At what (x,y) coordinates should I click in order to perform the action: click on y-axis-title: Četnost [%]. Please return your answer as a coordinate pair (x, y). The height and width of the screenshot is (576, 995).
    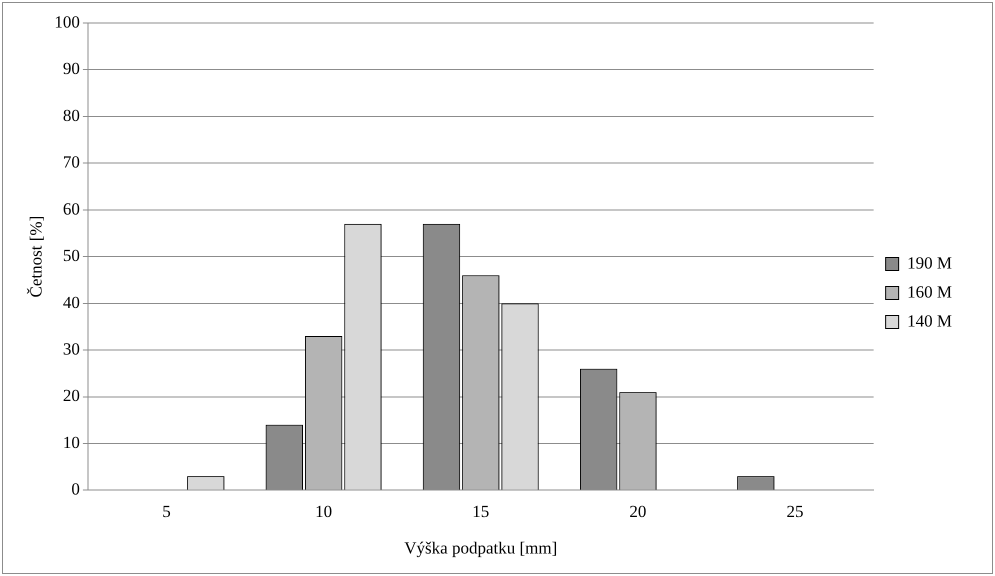
    Looking at the image, I should click on (36, 257).